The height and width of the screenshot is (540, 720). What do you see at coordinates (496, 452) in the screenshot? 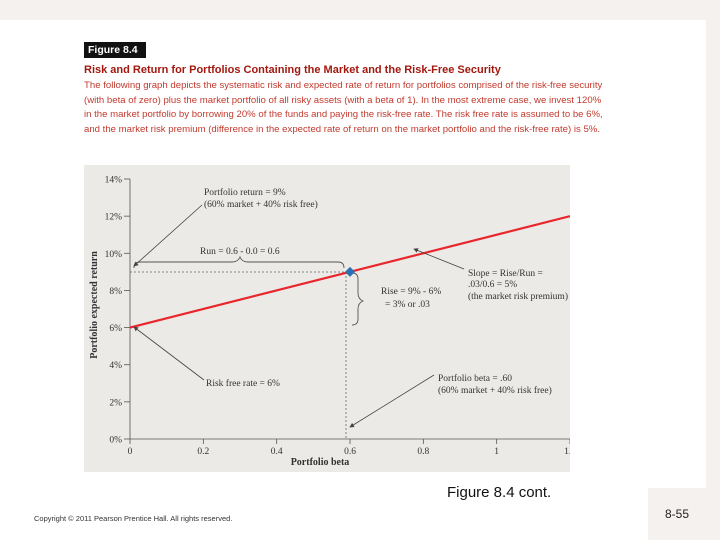
I see `x-tick-label: 1` at bounding box center [496, 452].